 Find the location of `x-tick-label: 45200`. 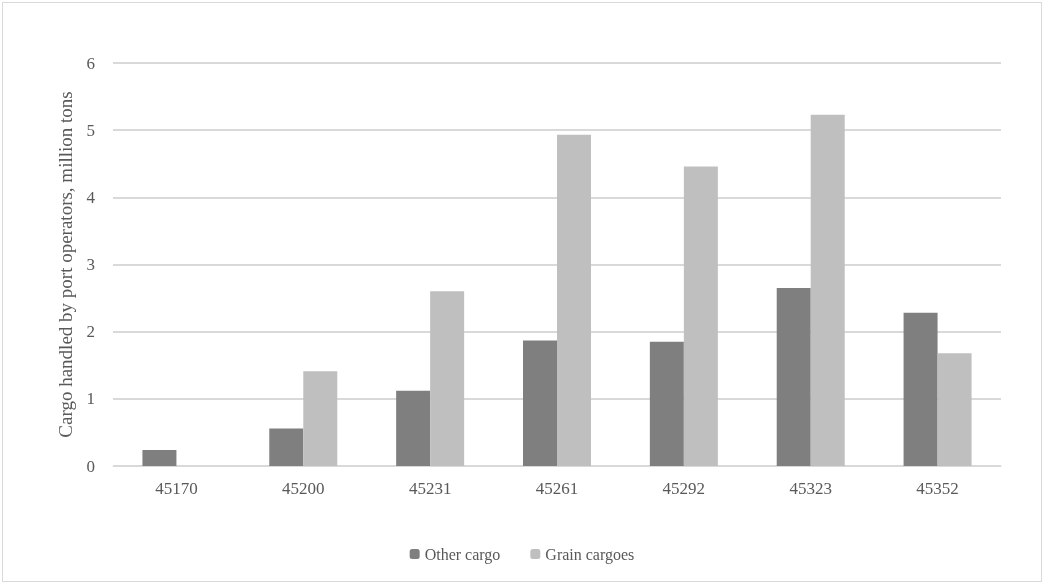

x-tick-label: 45200 is located at coordinates (303, 488).